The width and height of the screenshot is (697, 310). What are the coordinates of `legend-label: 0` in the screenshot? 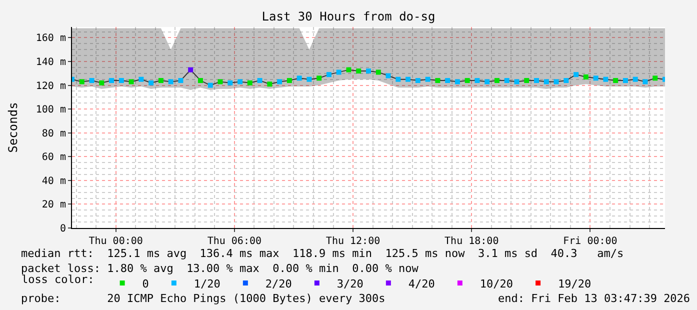 It's located at (145, 283).